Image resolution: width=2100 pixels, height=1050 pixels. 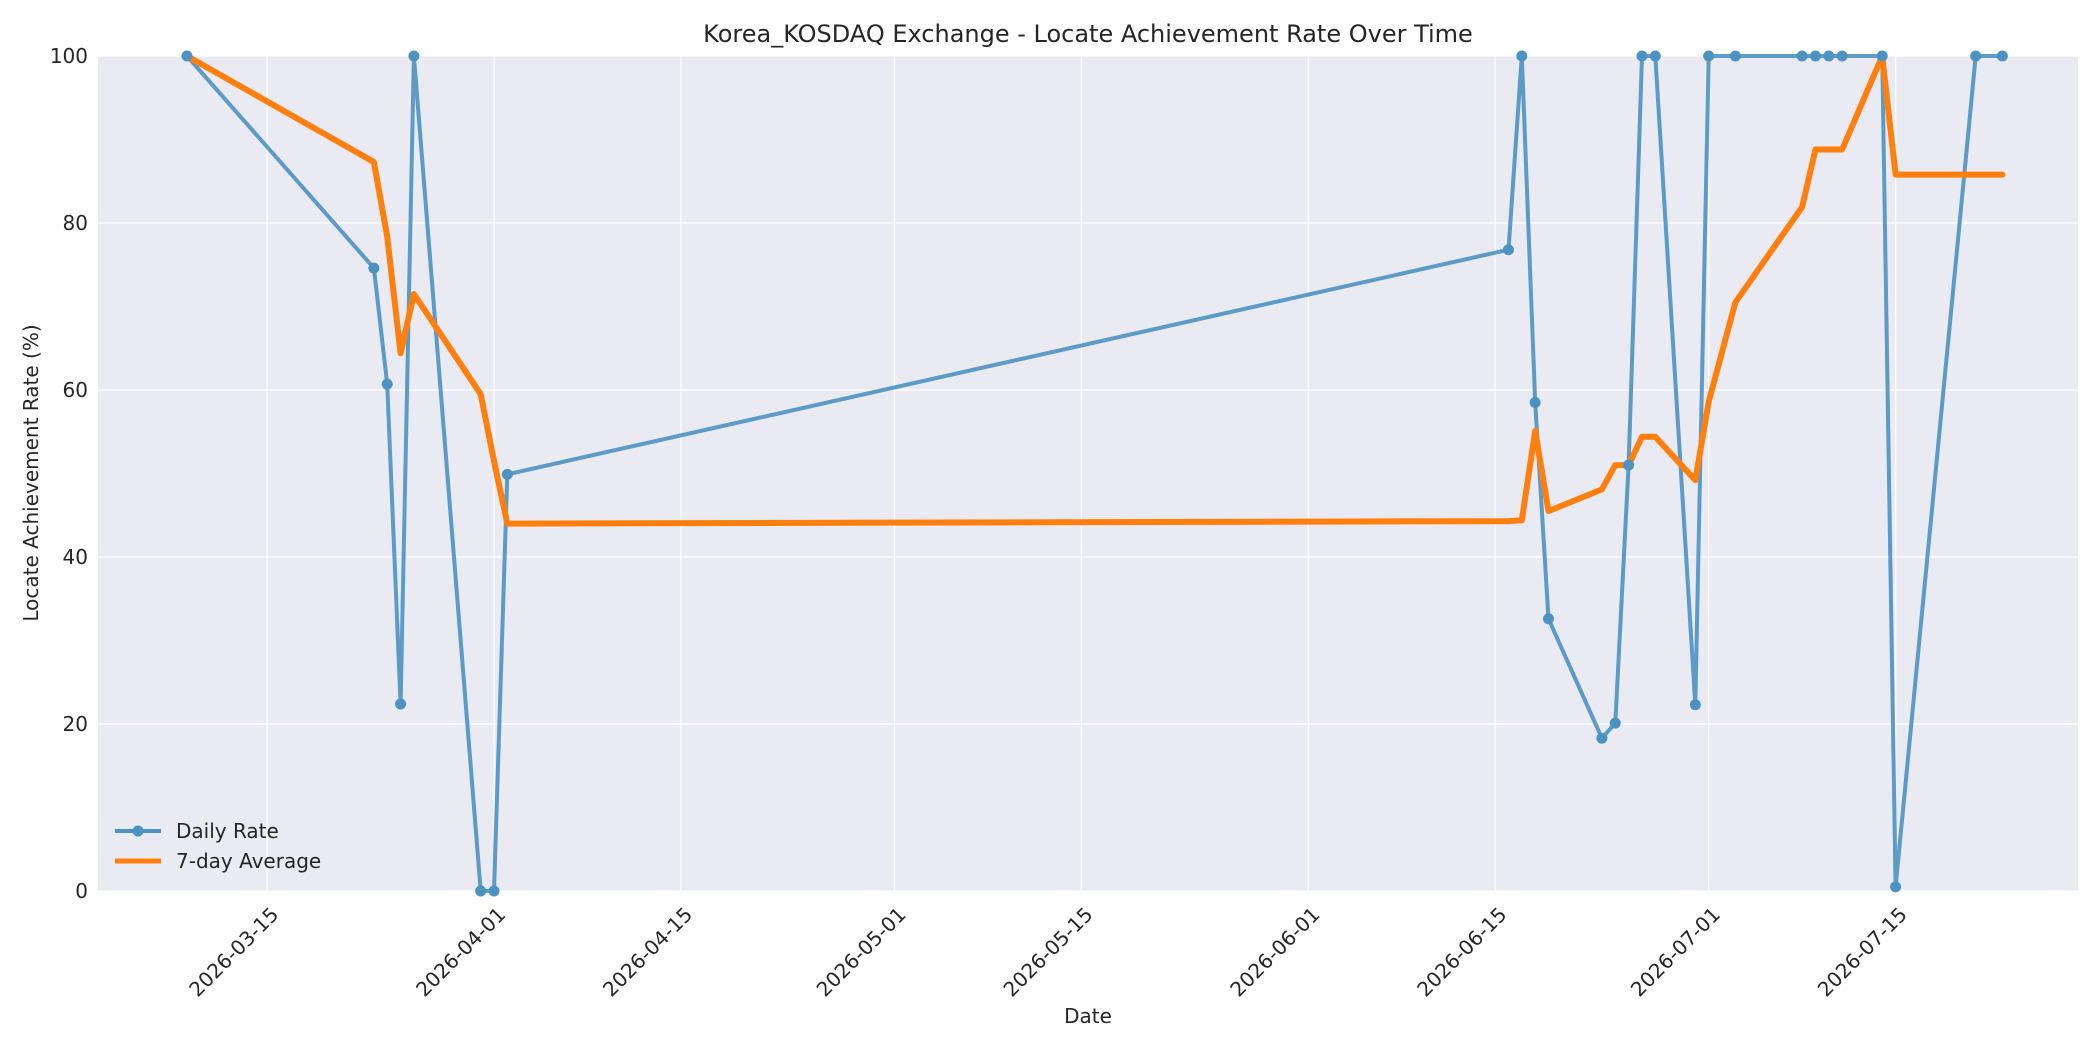 What do you see at coordinates (861, 951) in the screenshot?
I see `x-tick-label: 2026-05-01` at bounding box center [861, 951].